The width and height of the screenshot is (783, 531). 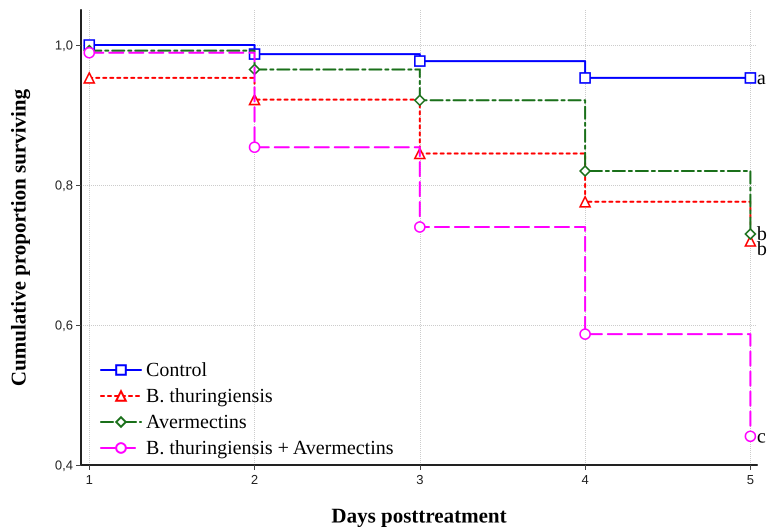 What do you see at coordinates (585, 479) in the screenshot?
I see `x-tick-label: 4` at bounding box center [585, 479].